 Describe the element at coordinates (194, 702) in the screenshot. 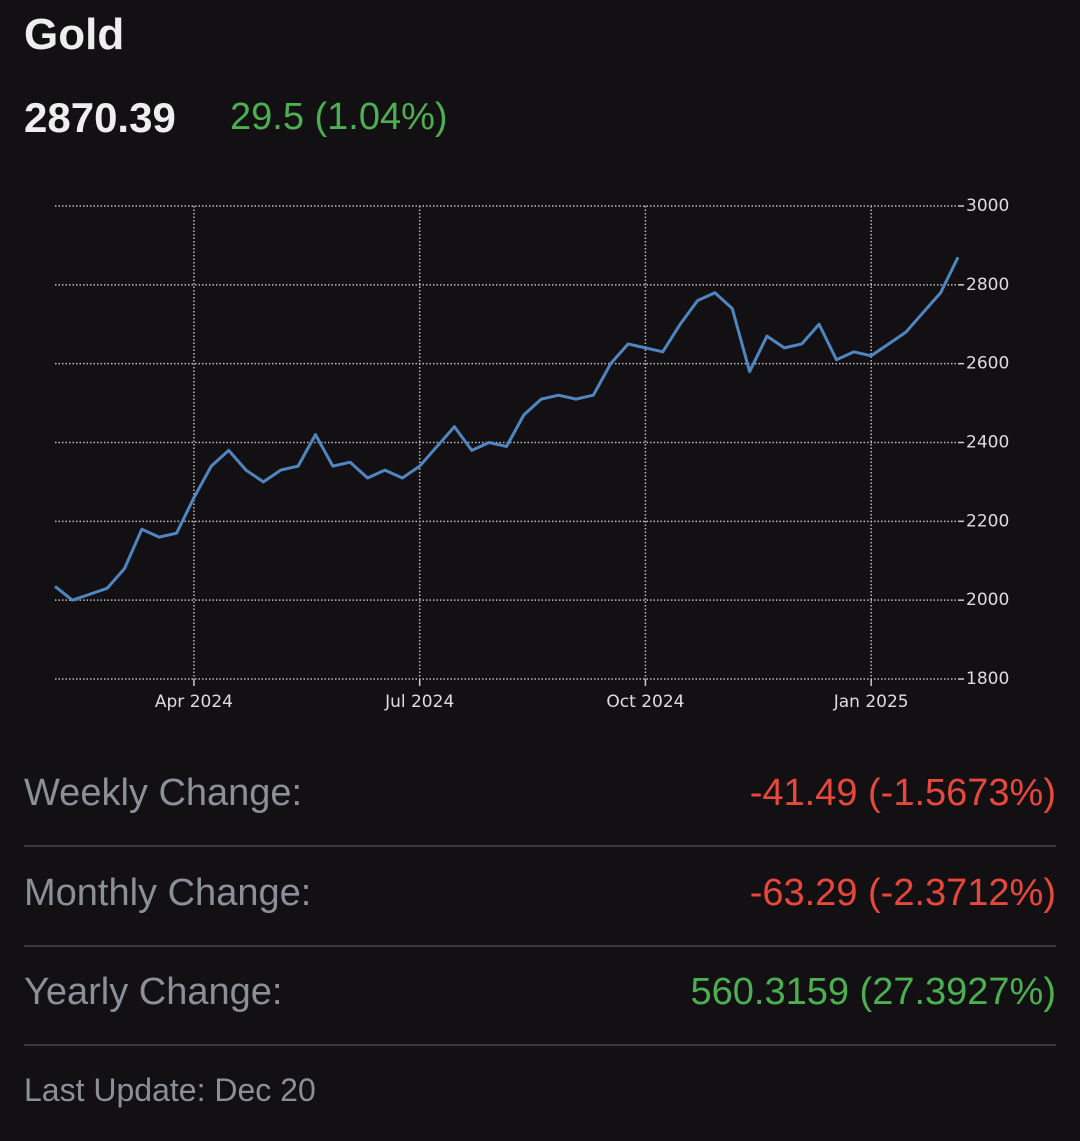

I see `x-tick-label: Apr 2024` at that location.